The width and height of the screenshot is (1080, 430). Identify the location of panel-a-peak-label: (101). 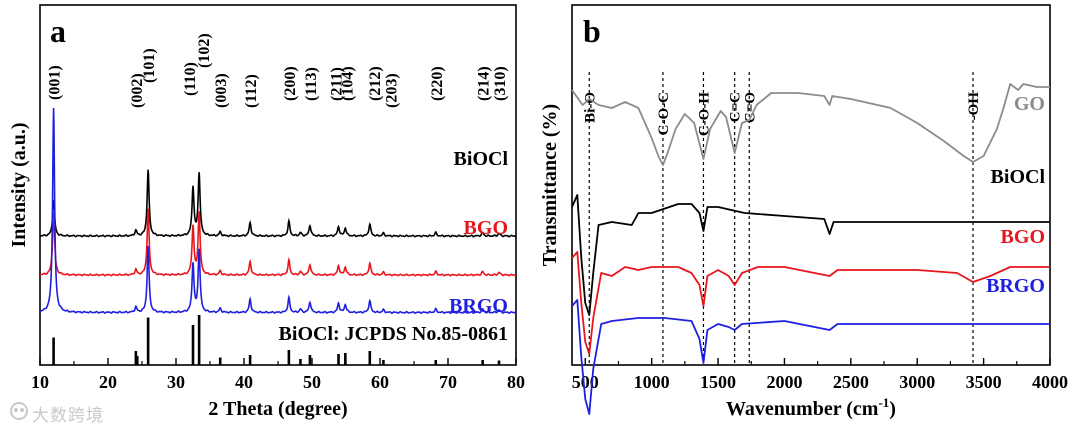
(149, 65).